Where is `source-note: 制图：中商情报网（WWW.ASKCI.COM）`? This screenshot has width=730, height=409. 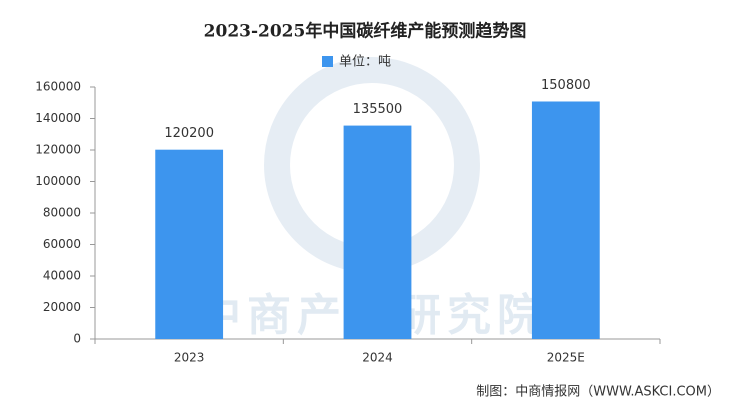 source-note: 制图：中商情报网（WWW.ASKCI.COM） is located at coordinates (598, 392).